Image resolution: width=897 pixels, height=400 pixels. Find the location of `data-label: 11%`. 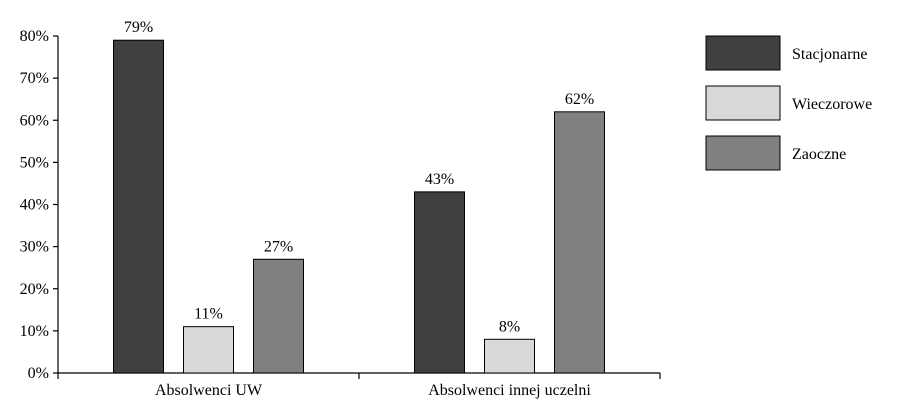

data-label: 11% is located at coordinates (208, 314).